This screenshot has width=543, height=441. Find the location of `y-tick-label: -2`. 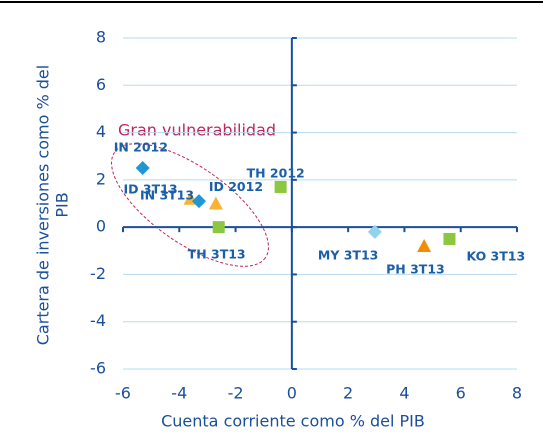

y-tick-label: -2 is located at coordinates (98, 273).